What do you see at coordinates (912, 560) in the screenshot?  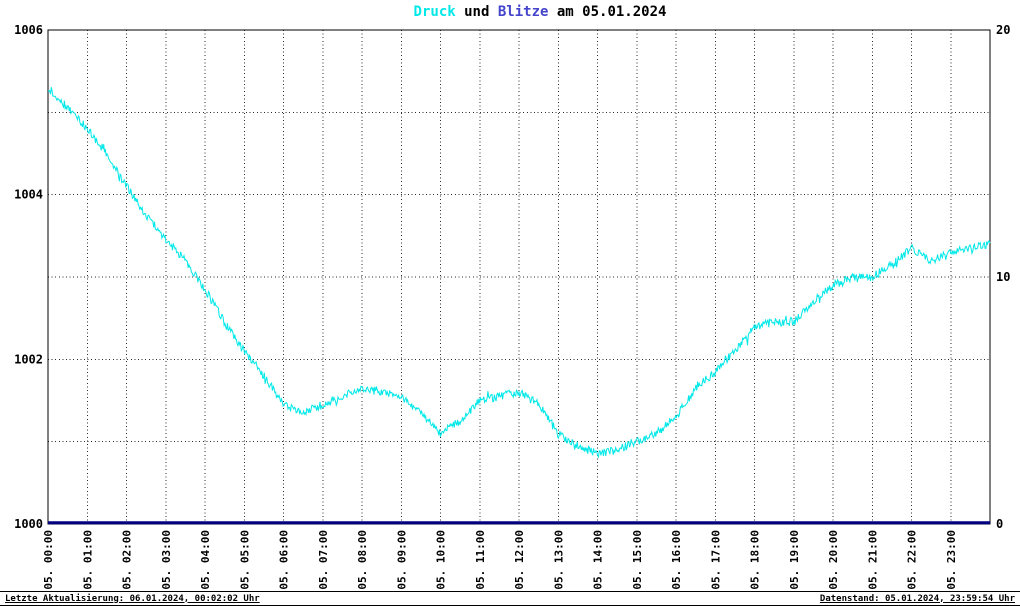 I see `x-tick-label: 05. 22:00` at bounding box center [912, 560].